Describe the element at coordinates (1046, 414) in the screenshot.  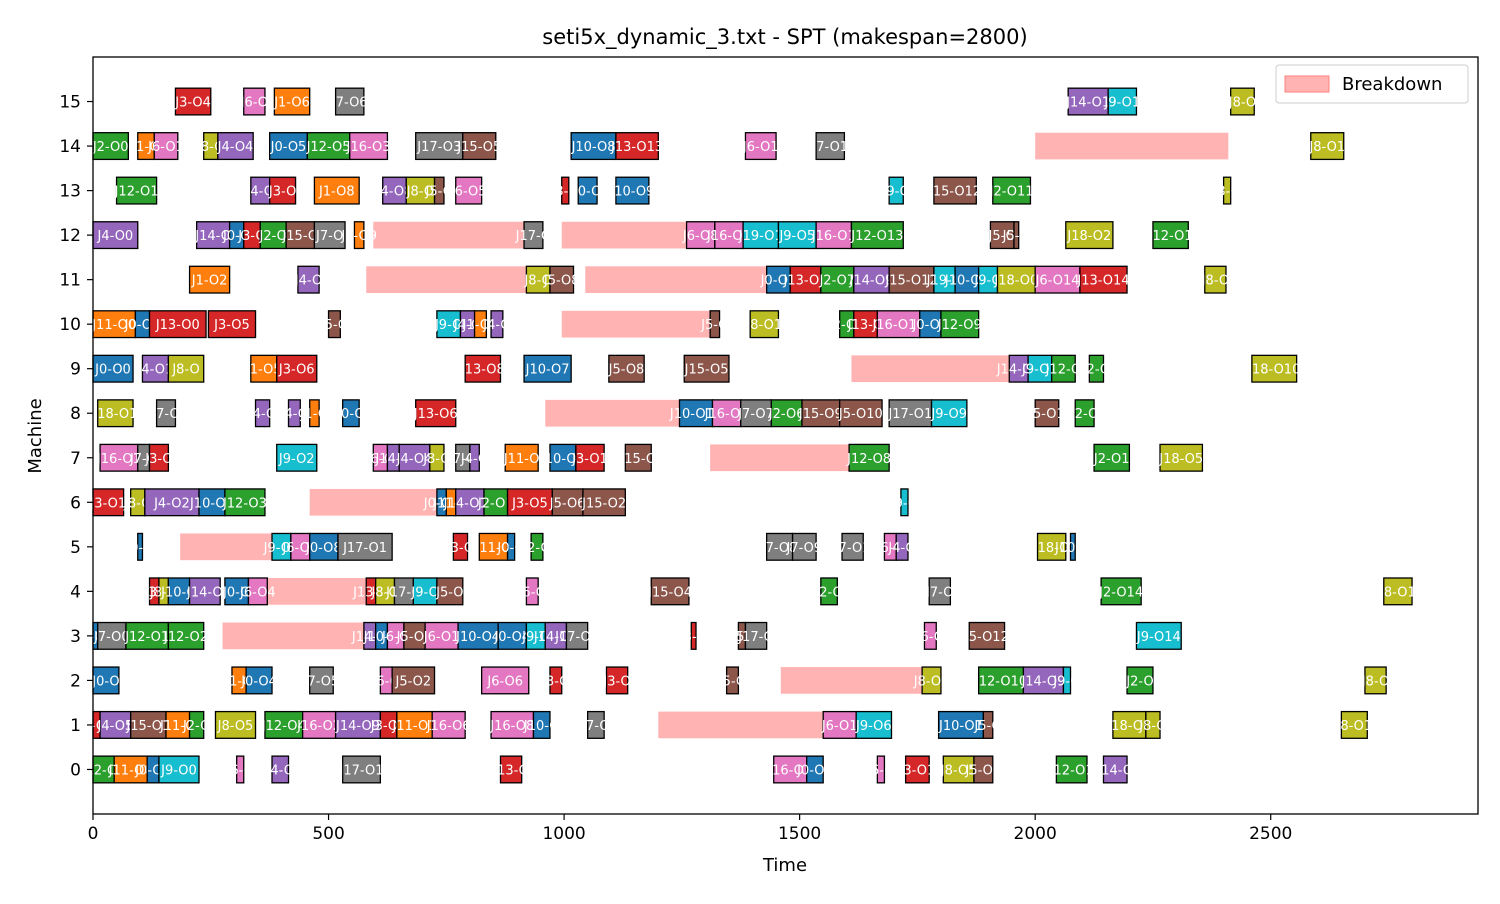
I see `operation-label: J5-O1` at that location.